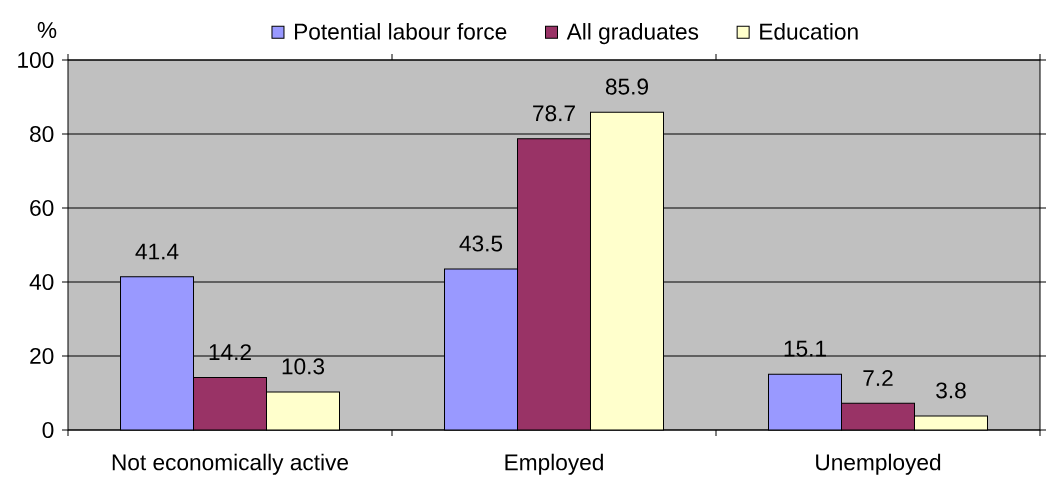 This screenshot has height=480, width=1047. I want to click on data-label: 15.1, so click(805, 348).